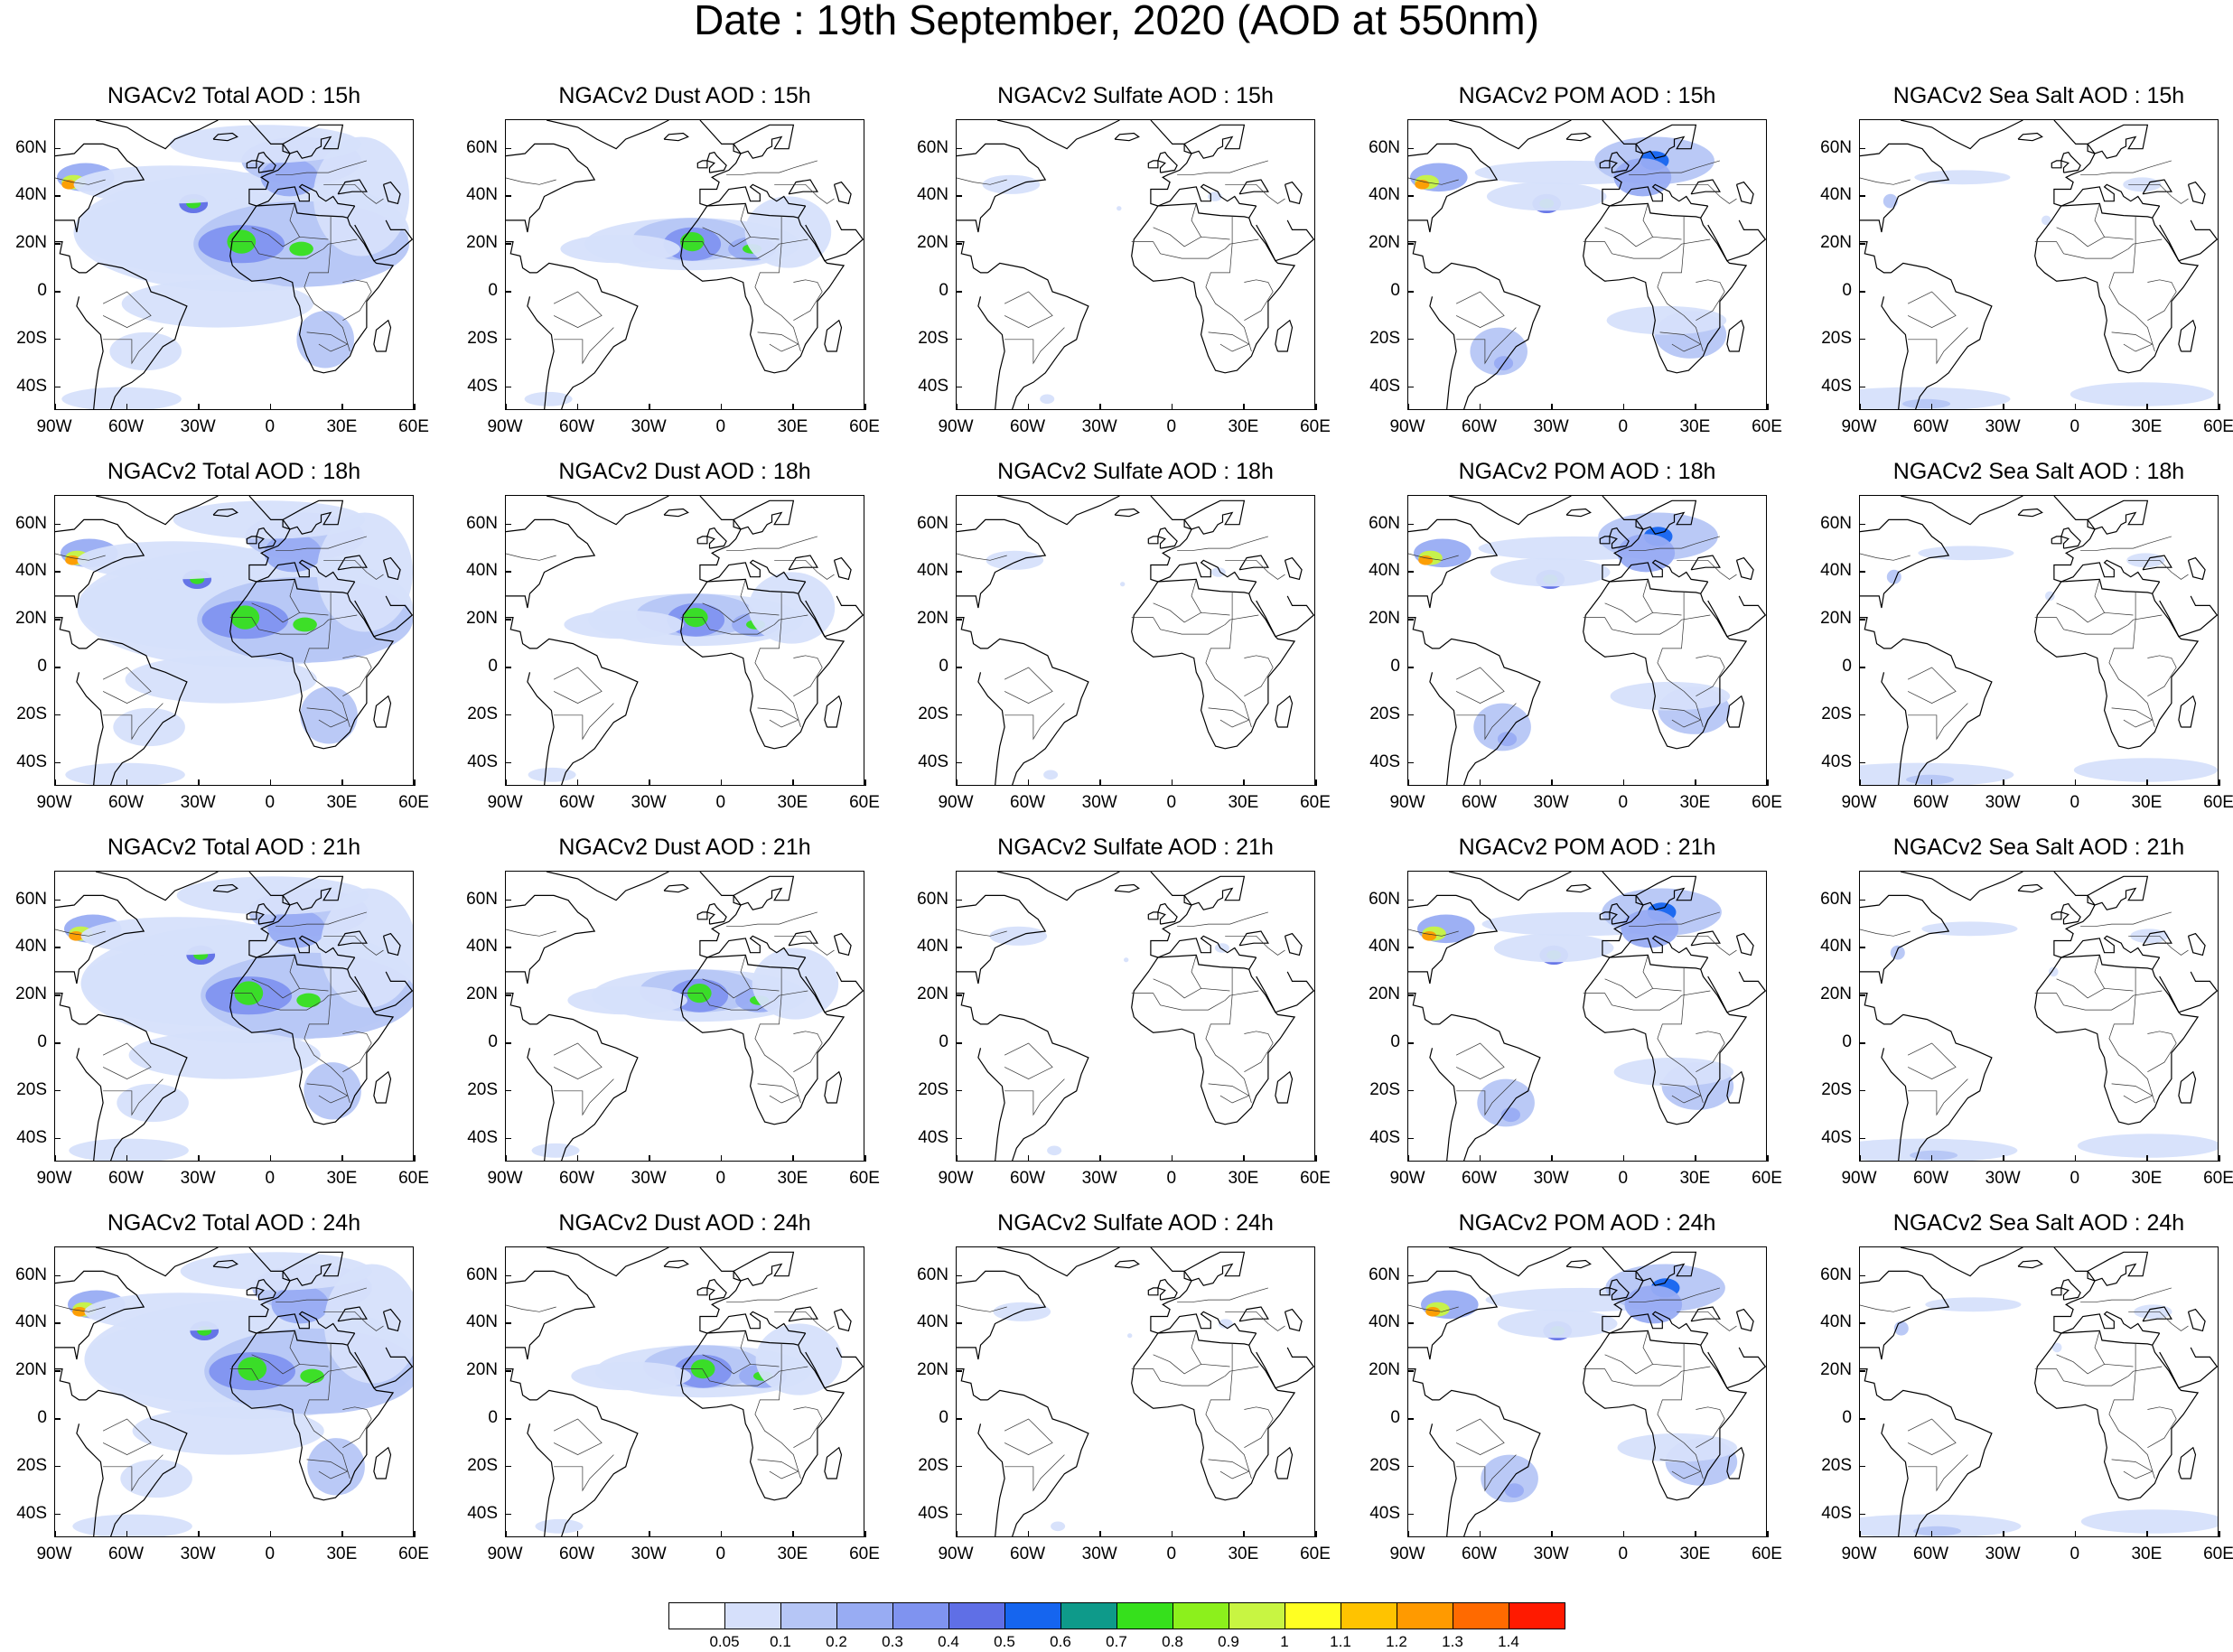  I want to click on lon-label: 30E, so click(2147, 426).